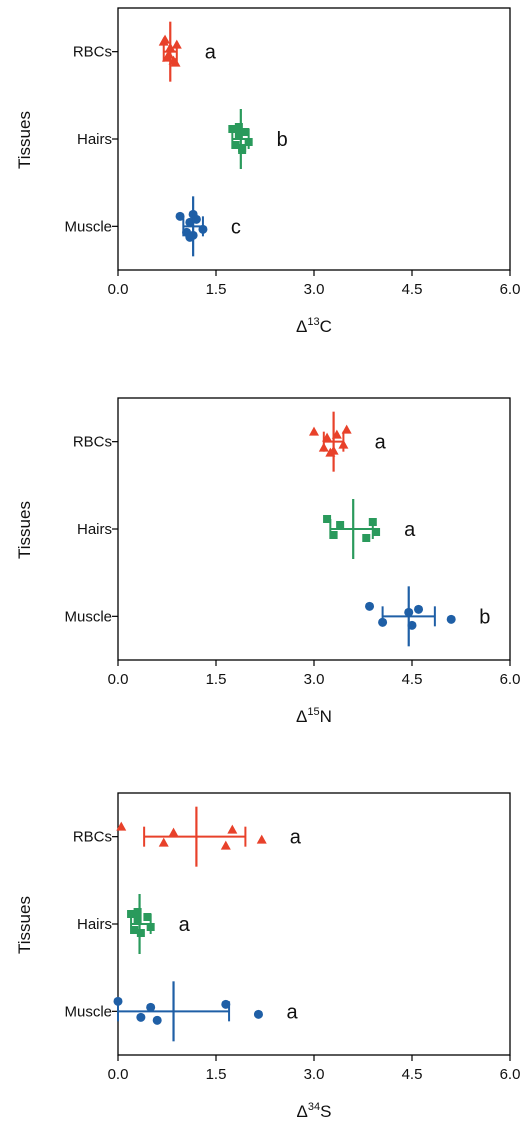 This screenshot has height=1128, width=526. Describe the element at coordinates (236, 227) in the screenshot. I see `significance-letter: c` at that location.